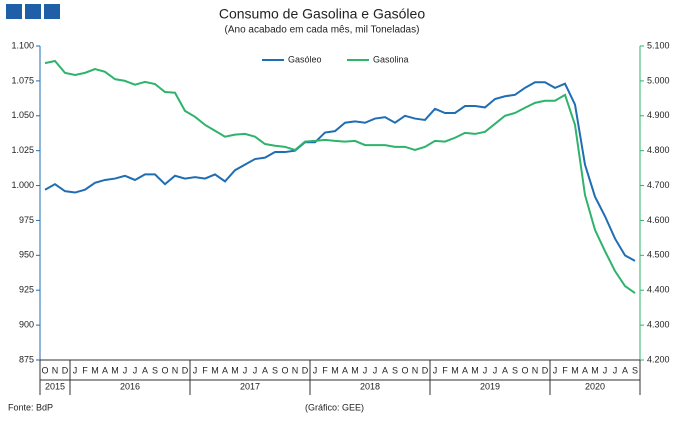 The height and width of the screenshot is (423, 680). Describe the element at coordinates (658, 115) in the screenshot. I see `y2-tick-label: 4.900` at that location.